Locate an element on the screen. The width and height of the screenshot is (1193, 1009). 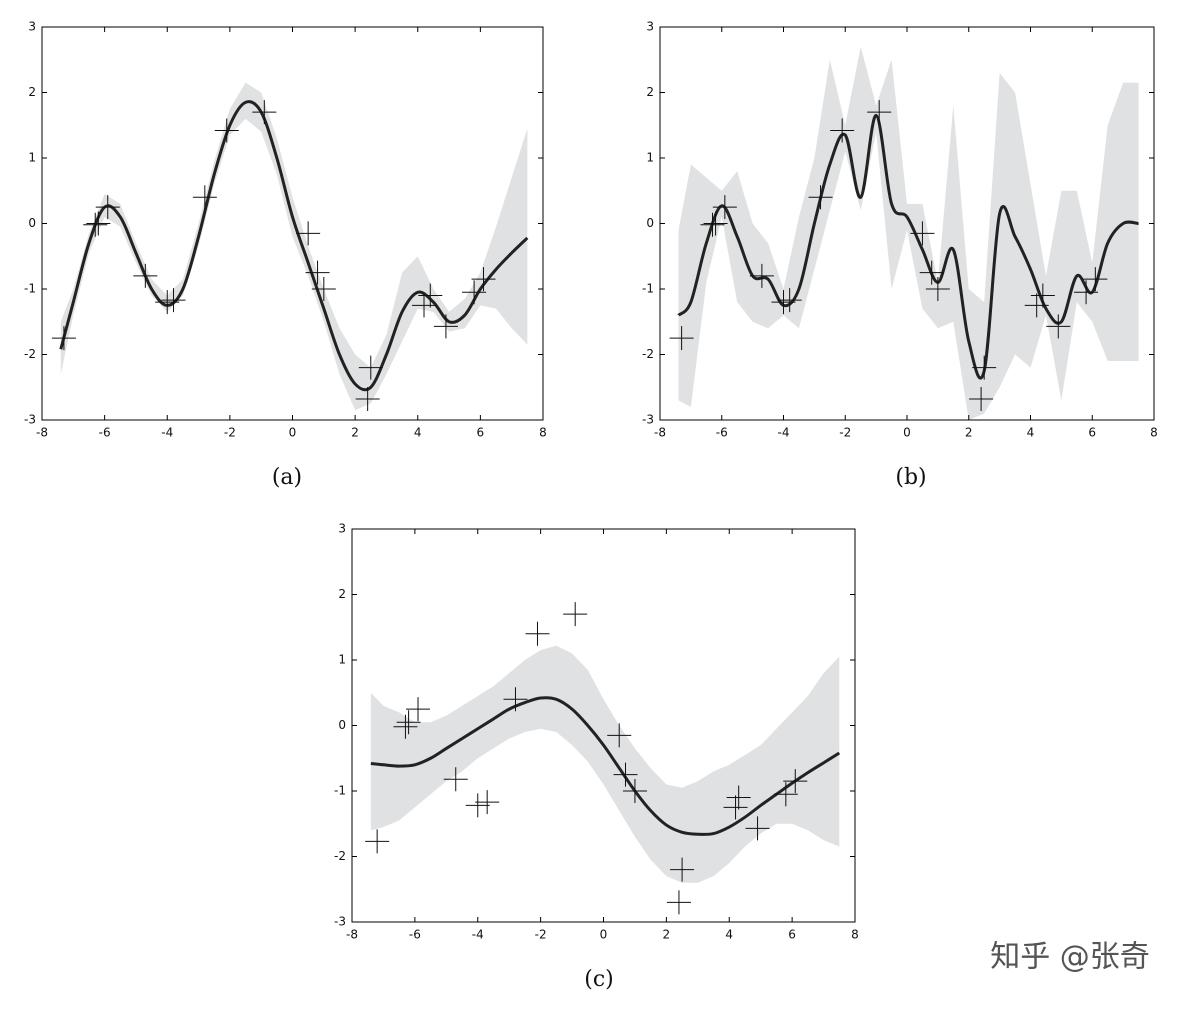
mean-line is located at coordinates (605, 766).